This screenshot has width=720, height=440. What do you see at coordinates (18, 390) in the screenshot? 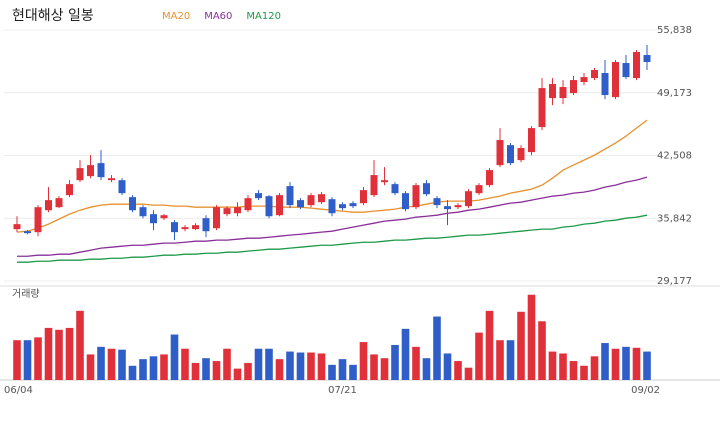
I see `x-tick-label: 06/04` at bounding box center [18, 390].